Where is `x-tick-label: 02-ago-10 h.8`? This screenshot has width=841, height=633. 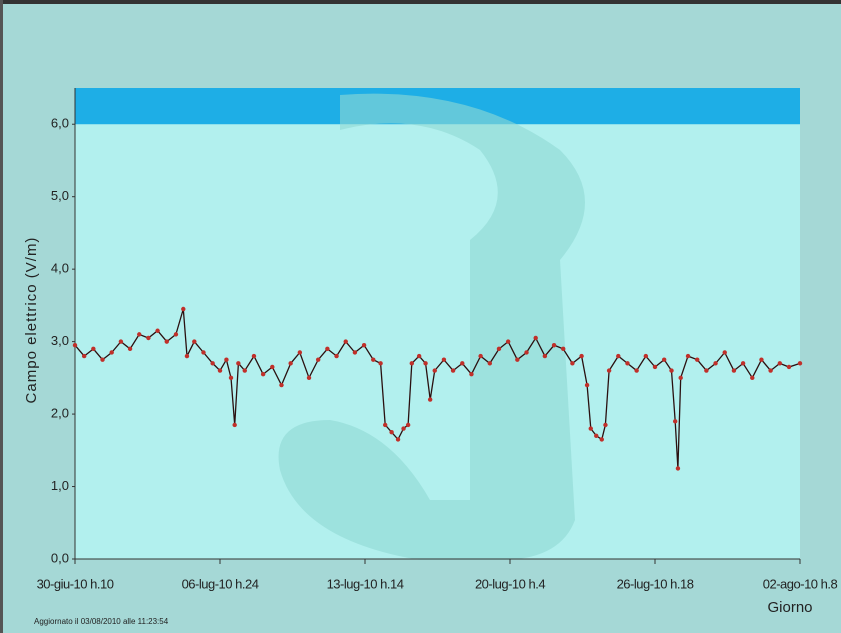 x-tick-label: 02-ago-10 h.8 is located at coordinates (800, 583).